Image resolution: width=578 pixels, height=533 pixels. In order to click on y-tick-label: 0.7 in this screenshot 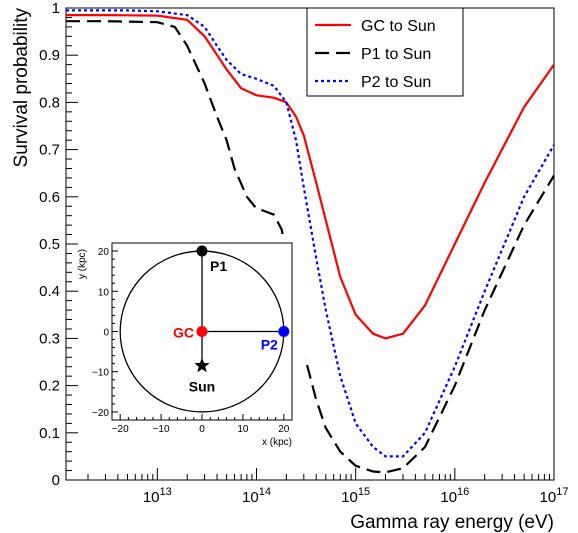, I will do `click(49, 150)`.